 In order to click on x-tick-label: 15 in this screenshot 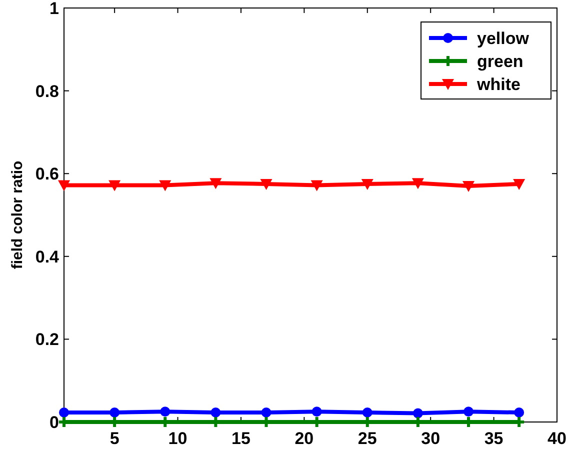, I will do `click(241, 438)`.